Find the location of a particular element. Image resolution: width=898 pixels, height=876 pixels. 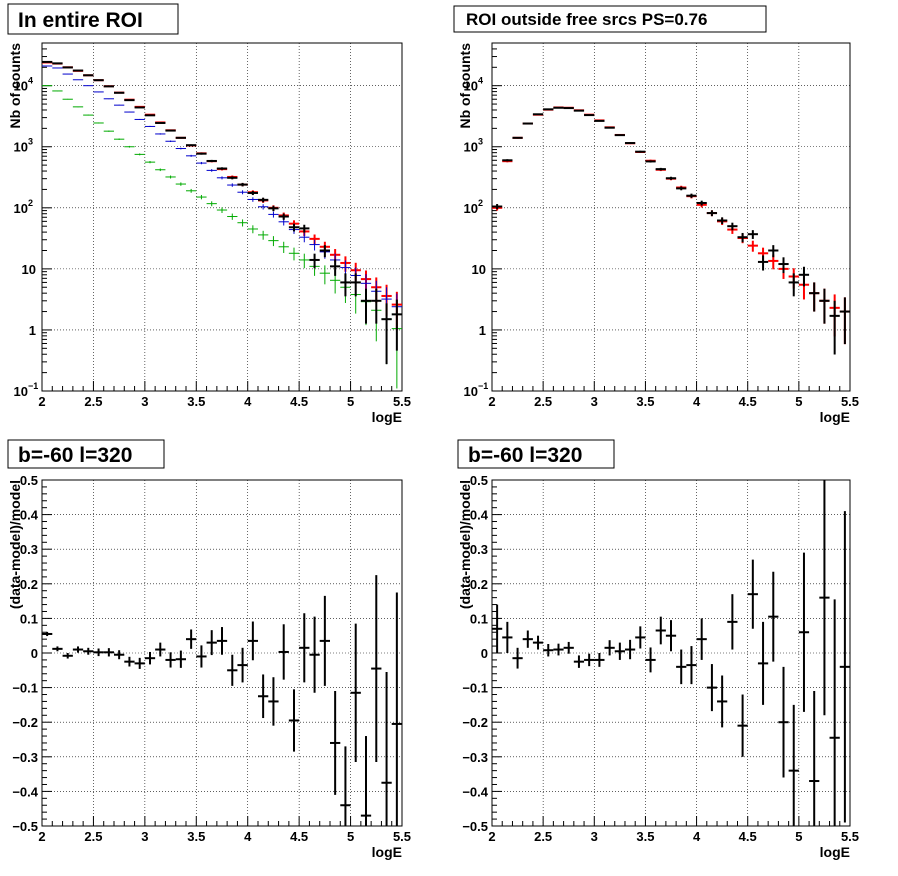

y-tick-label: 0.1 is located at coordinates (479, 618).